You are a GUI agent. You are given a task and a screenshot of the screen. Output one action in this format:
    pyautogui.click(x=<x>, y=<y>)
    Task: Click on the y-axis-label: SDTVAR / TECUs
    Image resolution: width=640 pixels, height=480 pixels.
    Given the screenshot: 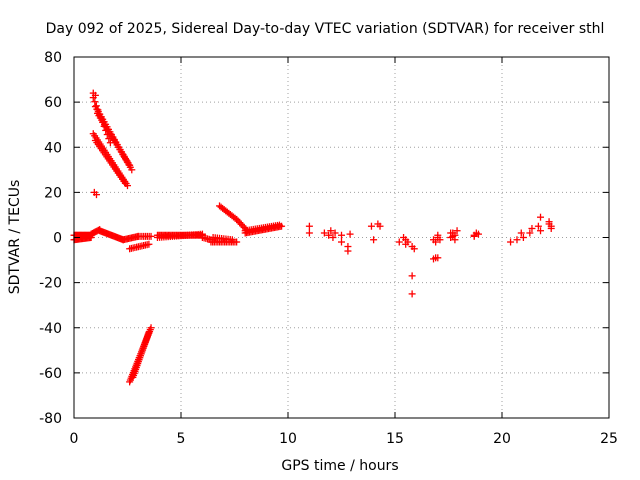 What is the action you would take?
    pyautogui.click(x=15, y=237)
    